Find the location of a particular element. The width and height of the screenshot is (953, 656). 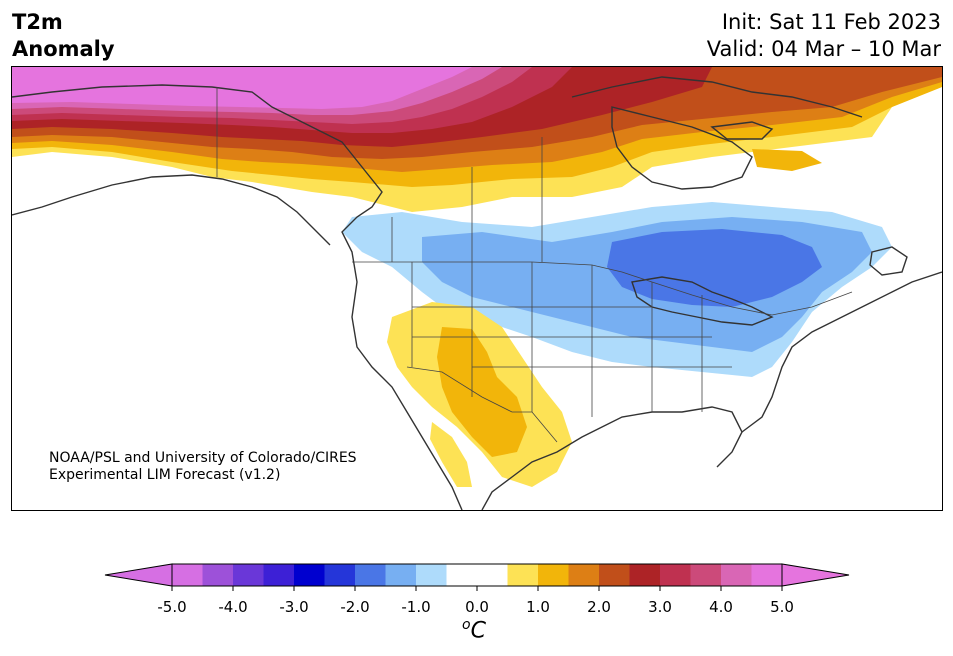

credit-line-2: Experimental LIM Forecast (v1.2) is located at coordinates (165, 475).